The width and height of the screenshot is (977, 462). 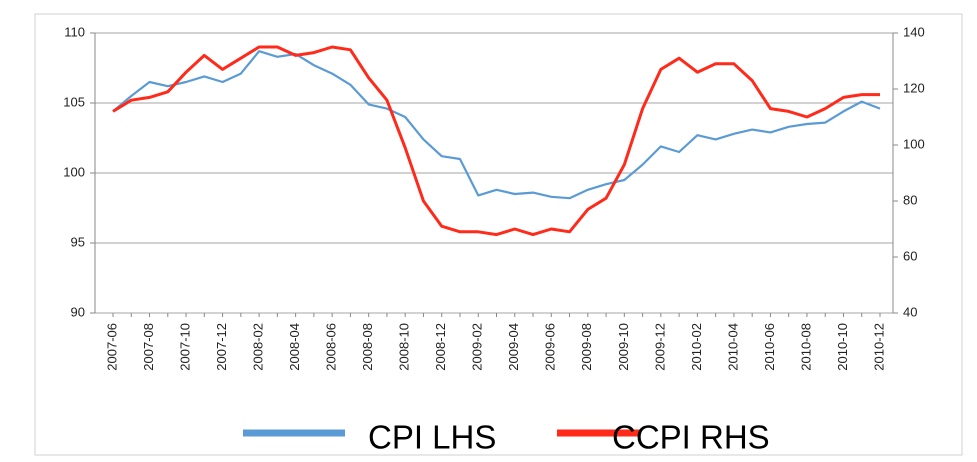 I want to click on x-tick-label: 2009-02, so click(x=477, y=347).